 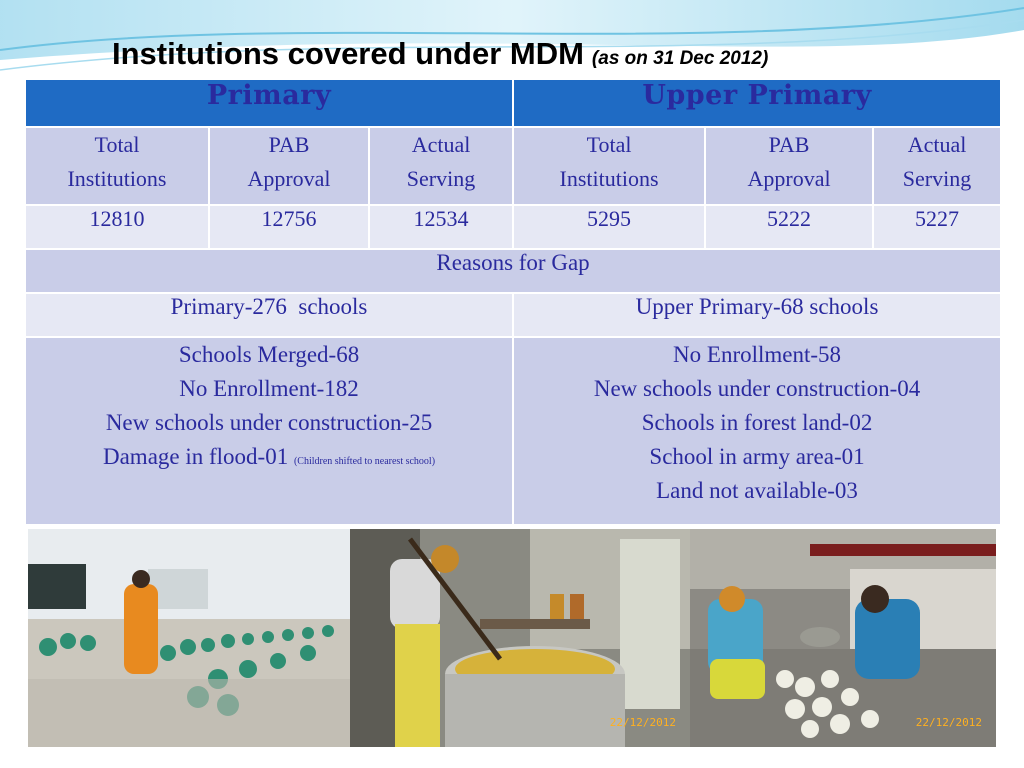 What do you see at coordinates (364, 461) in the screenshot?
I see `reason-note: (Children shifted to nearest school)` at bounding box center [364, 461].